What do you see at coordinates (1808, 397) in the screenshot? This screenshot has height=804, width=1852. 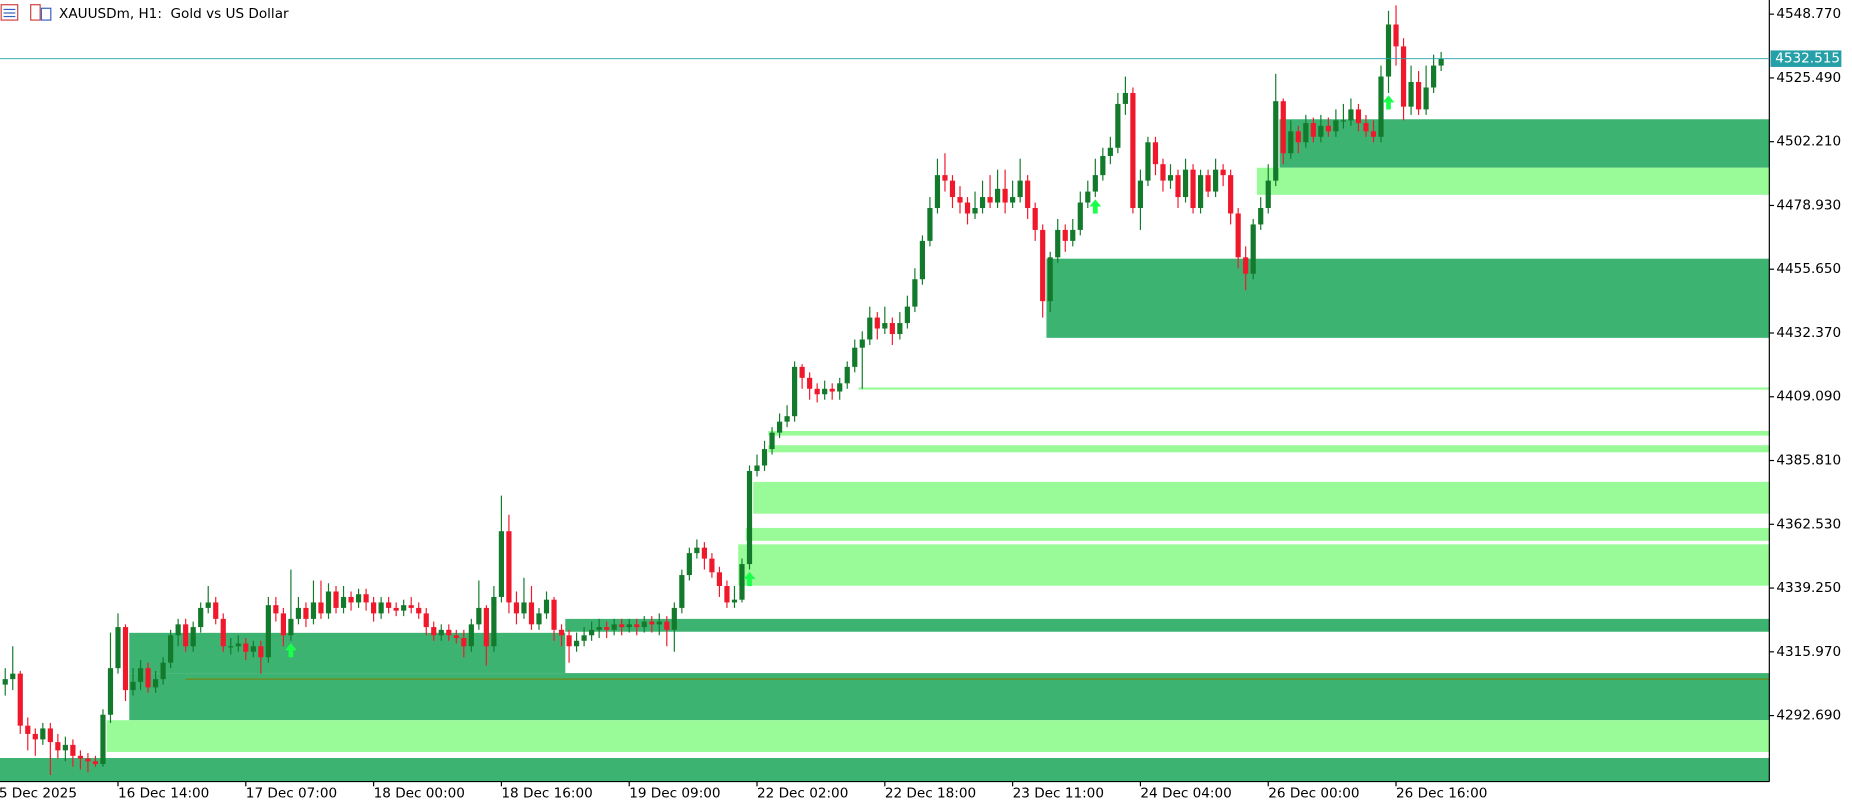 I see `y-tick-label: 4409.090` at bounding box center [1808, 397].